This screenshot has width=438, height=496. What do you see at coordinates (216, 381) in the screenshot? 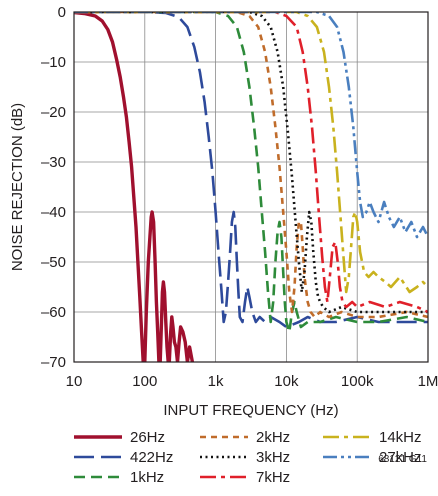
I see `x-tick-label: 1k` at bounding box center [216, 381].